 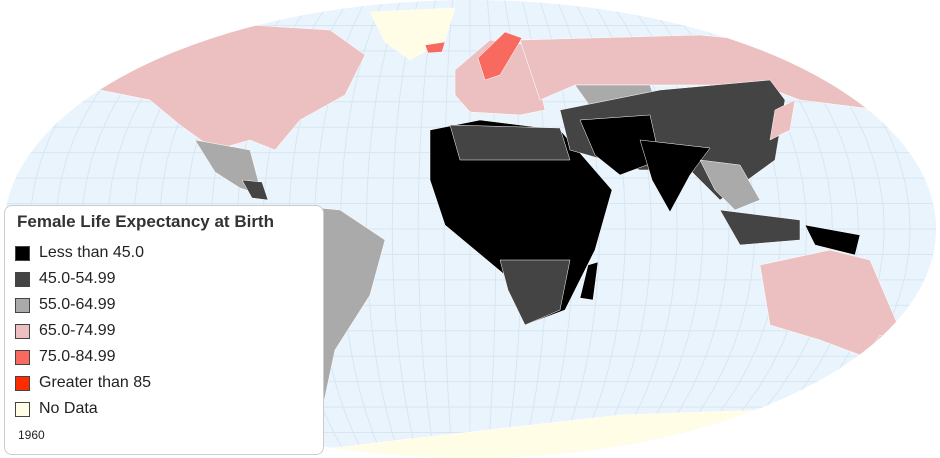 What do you see at coordinates (91, 252) in the screenshot?
I see `legend-label: Less than 45.0` at bounding box center [91, 252].